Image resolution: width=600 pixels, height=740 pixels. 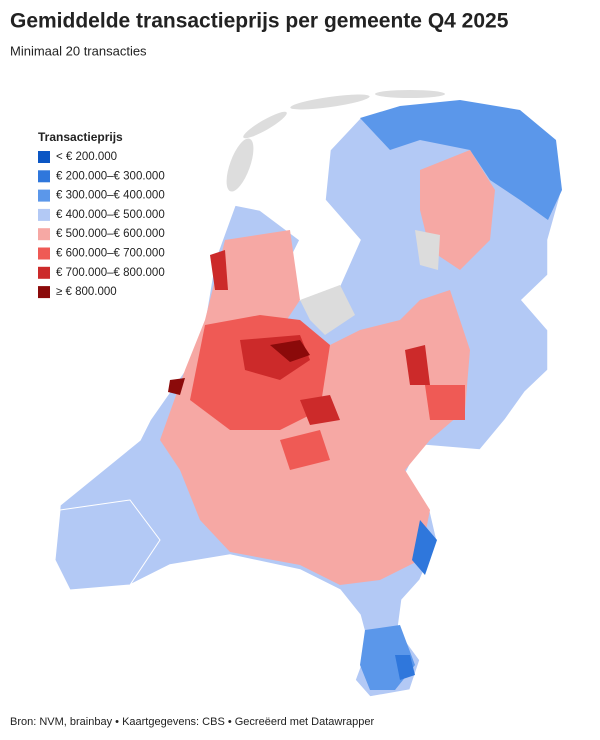 I want to click on legend-label: ≥ € 800.000, so click(x=86, y=292).